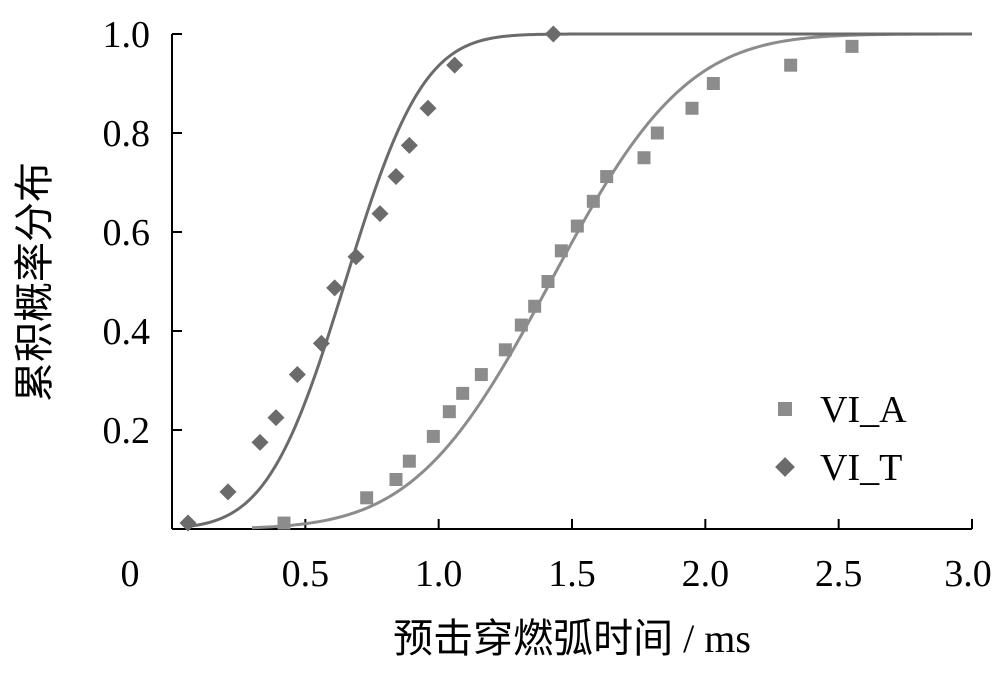 This screenshot has width=1000, height=674. What do you see at coordinates (785, 409) in the screenshot?
I see `legend-marker-vi-a` at bounding box center [785, 409].